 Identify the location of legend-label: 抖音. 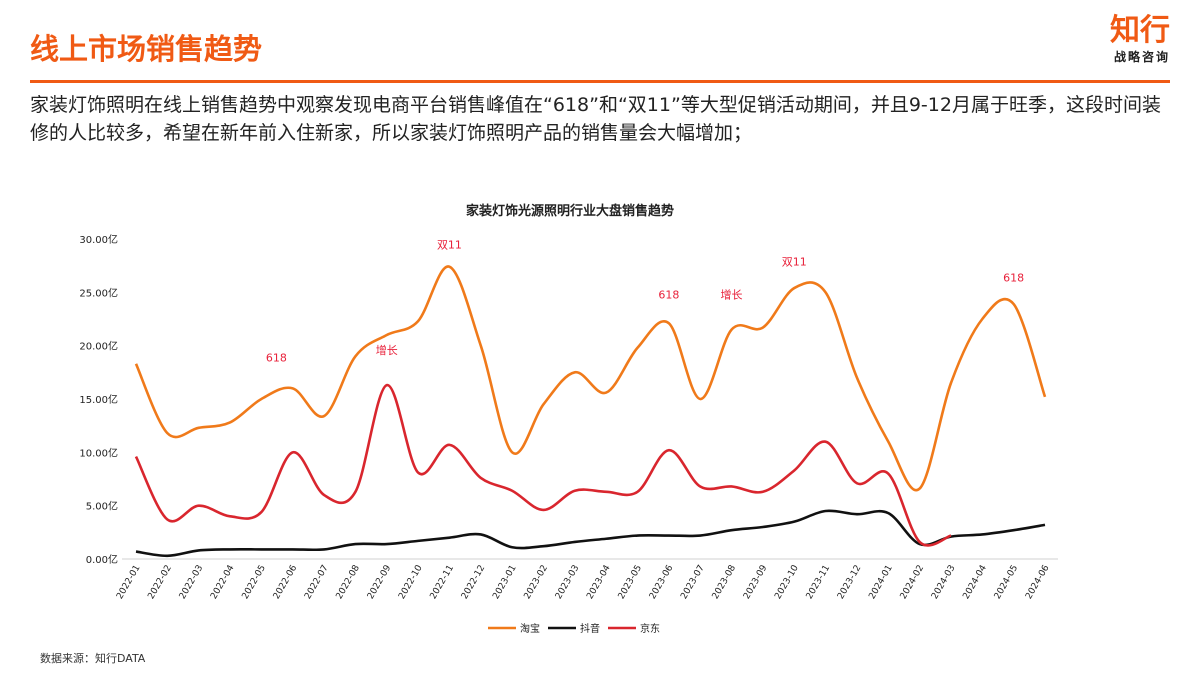
(590, 628).